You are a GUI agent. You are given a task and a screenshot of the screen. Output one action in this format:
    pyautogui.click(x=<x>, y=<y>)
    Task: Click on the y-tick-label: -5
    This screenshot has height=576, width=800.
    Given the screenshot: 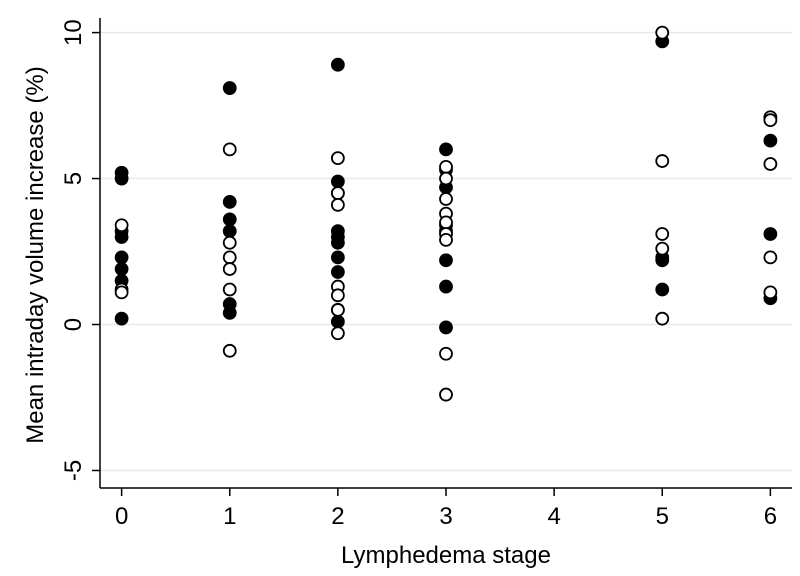 What is the action you would take?
    pyautogui.click(x=73, y=470)
    